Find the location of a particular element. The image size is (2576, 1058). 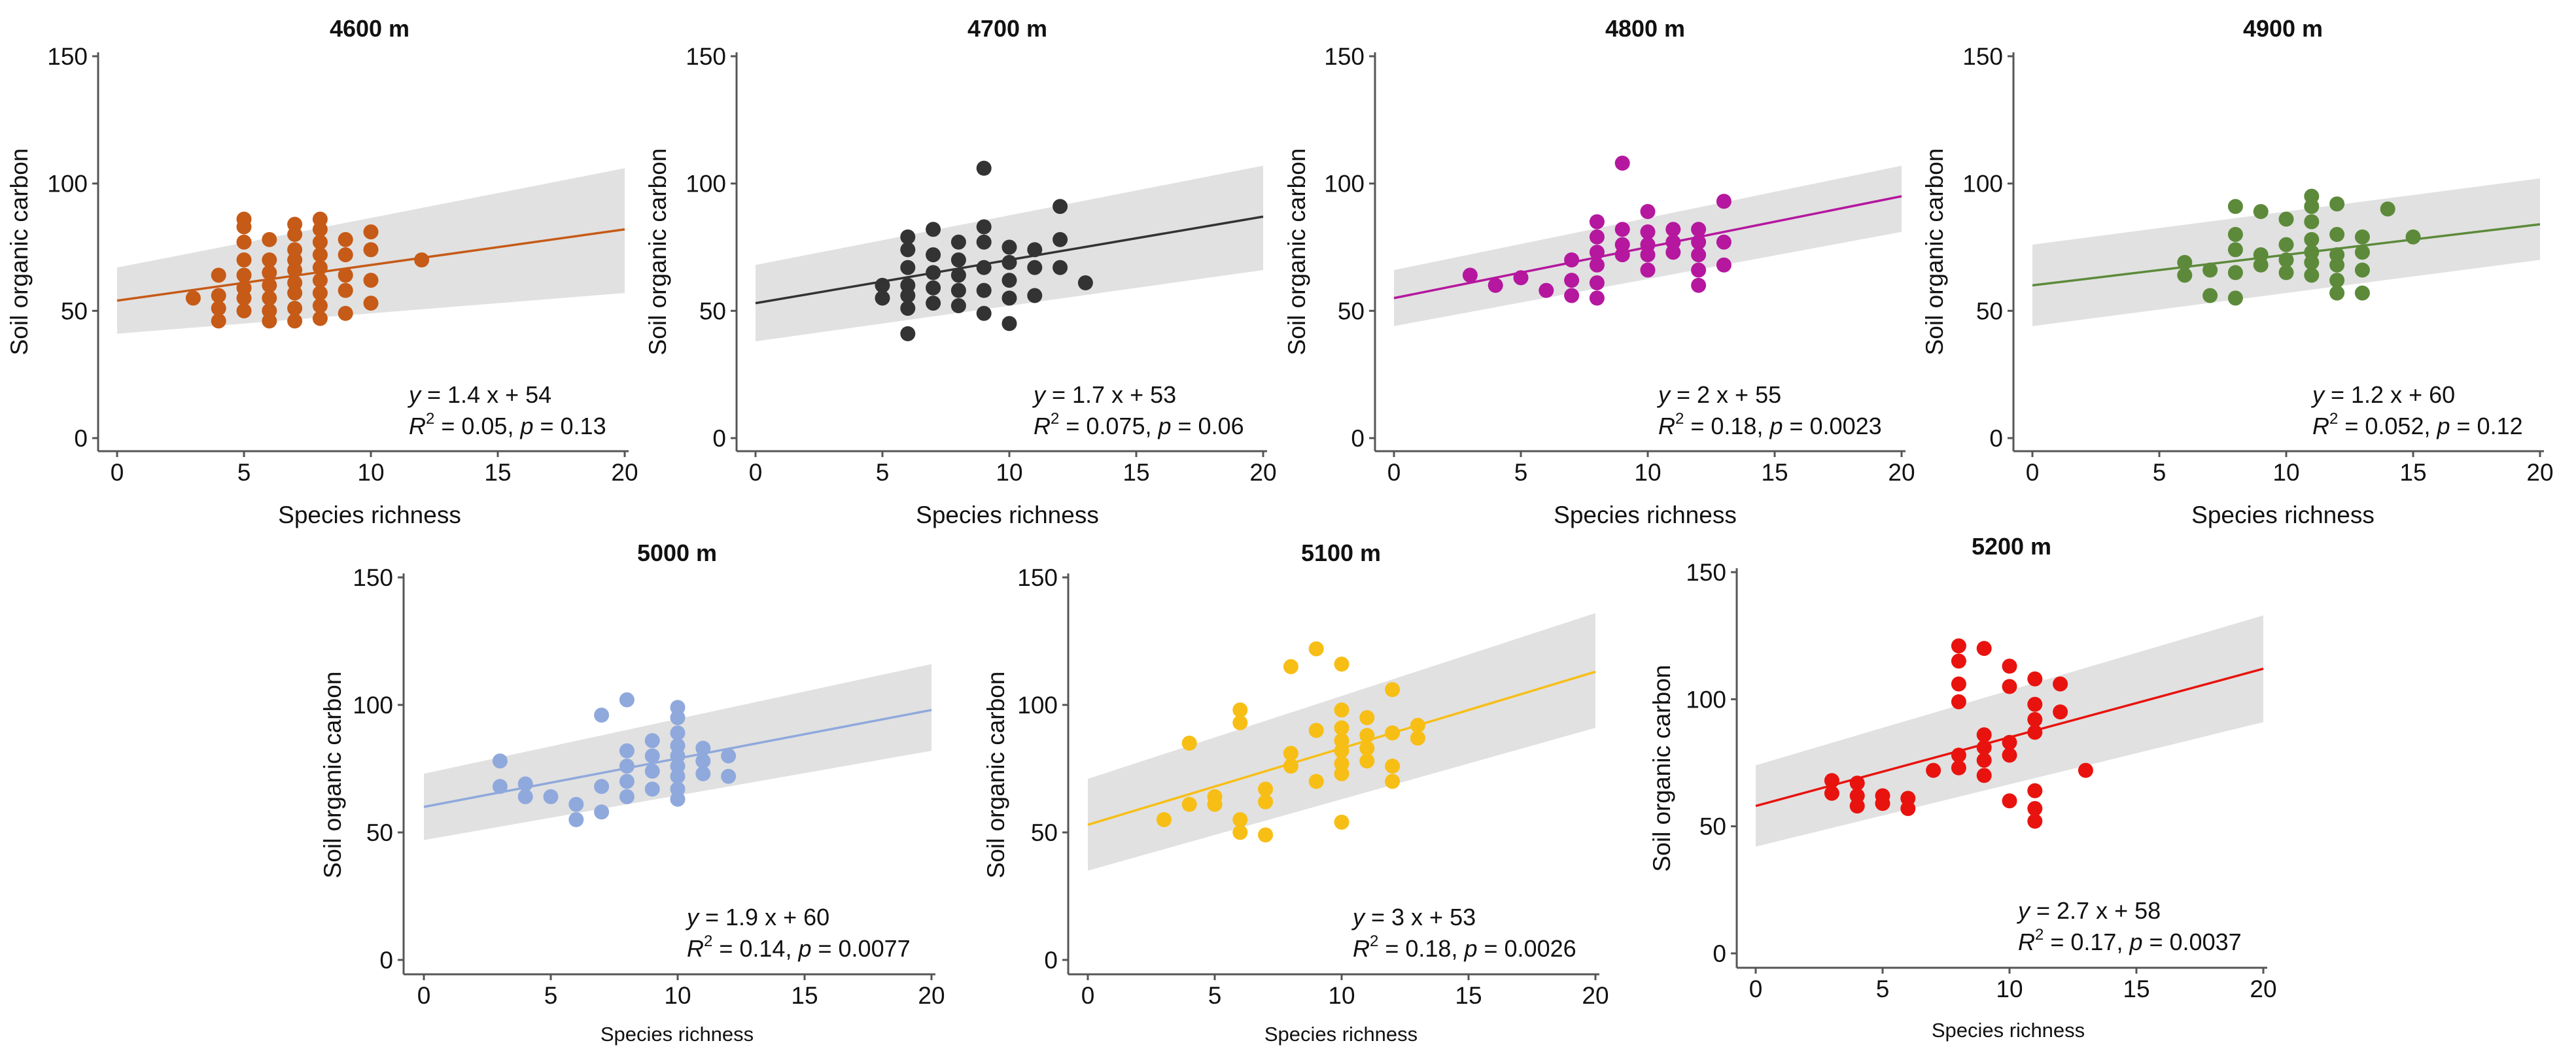

r2-value: = 0.14, is located at coordinates (755, 948).